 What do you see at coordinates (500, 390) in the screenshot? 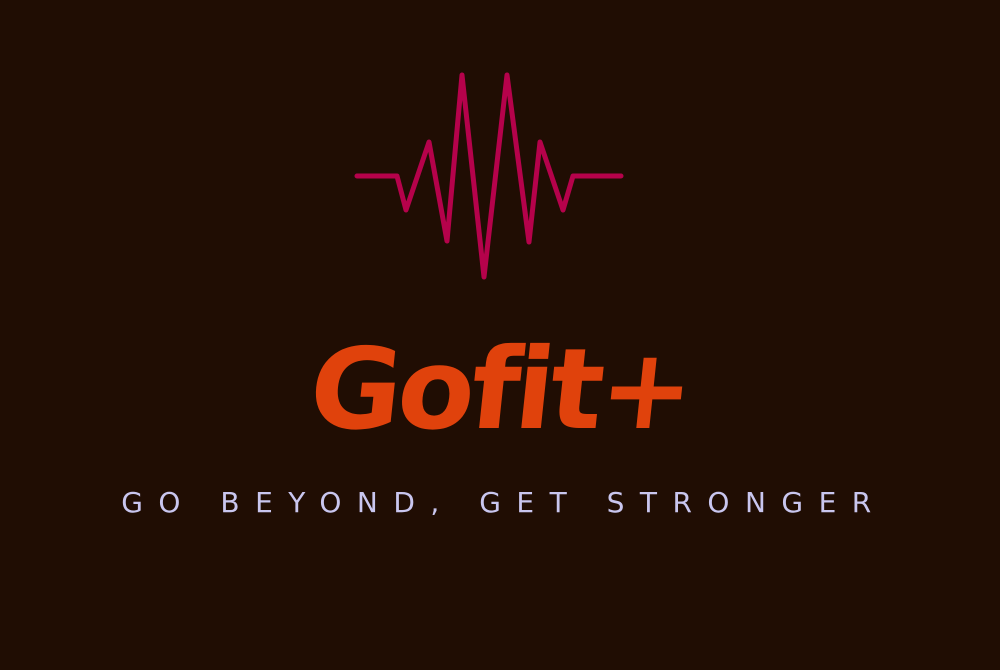
I see `brand-name: Gofit+` at bounding box center [500, 390].